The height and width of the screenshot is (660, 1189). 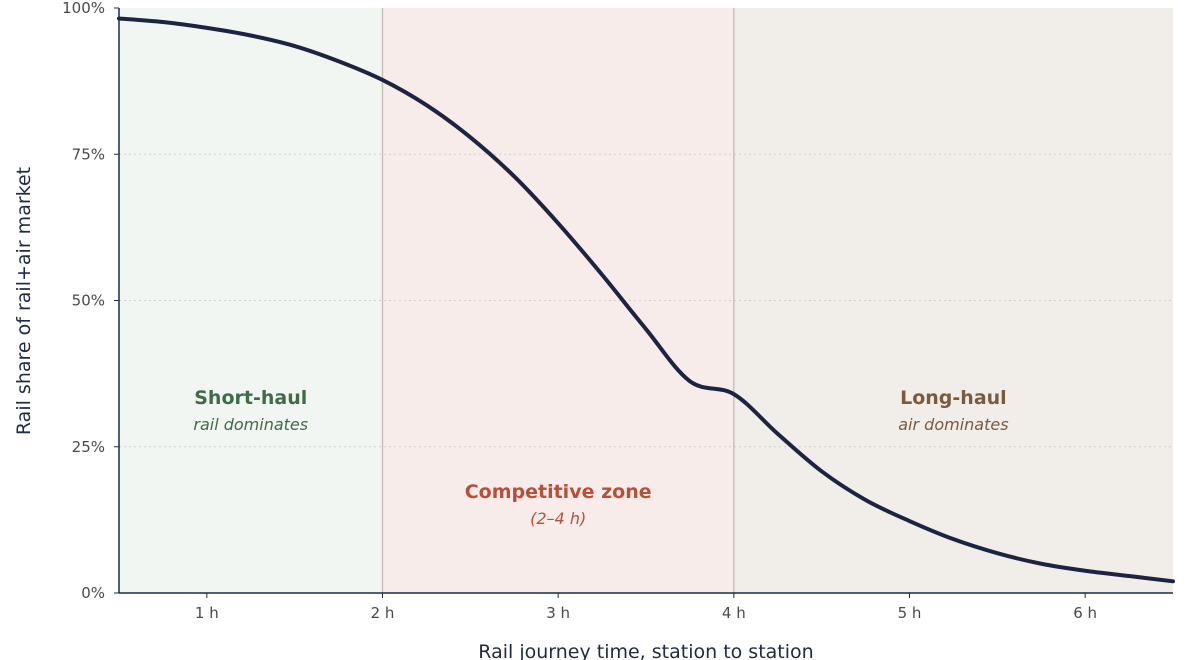 What do you see at coordinates (24, 301) in the screenshot?
I see `y-axis-title: Rail share of rail+air market` at bounding box center [24, 301].